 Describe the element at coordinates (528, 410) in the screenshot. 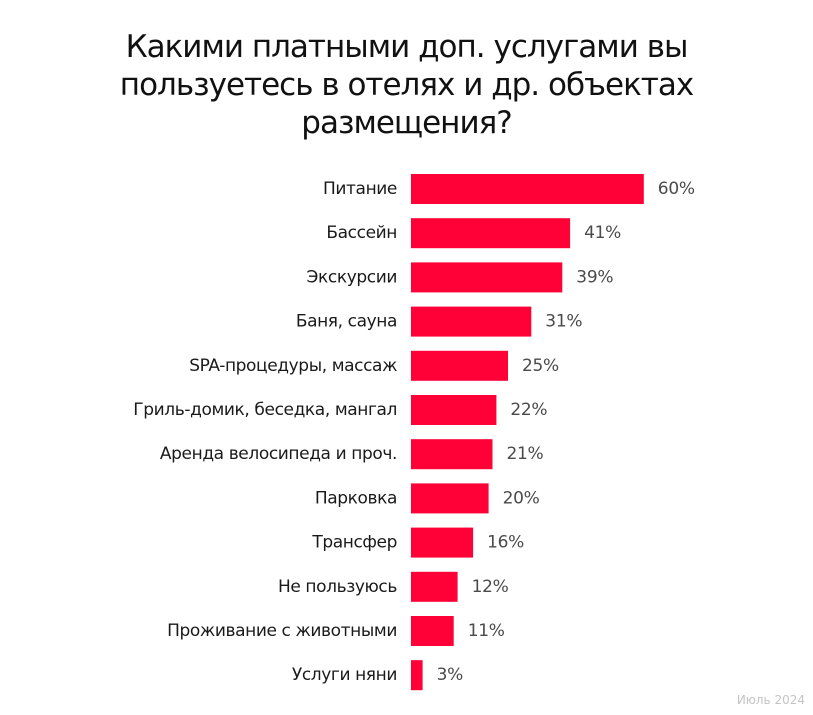

I see `value-label-6: 22%` at that location.